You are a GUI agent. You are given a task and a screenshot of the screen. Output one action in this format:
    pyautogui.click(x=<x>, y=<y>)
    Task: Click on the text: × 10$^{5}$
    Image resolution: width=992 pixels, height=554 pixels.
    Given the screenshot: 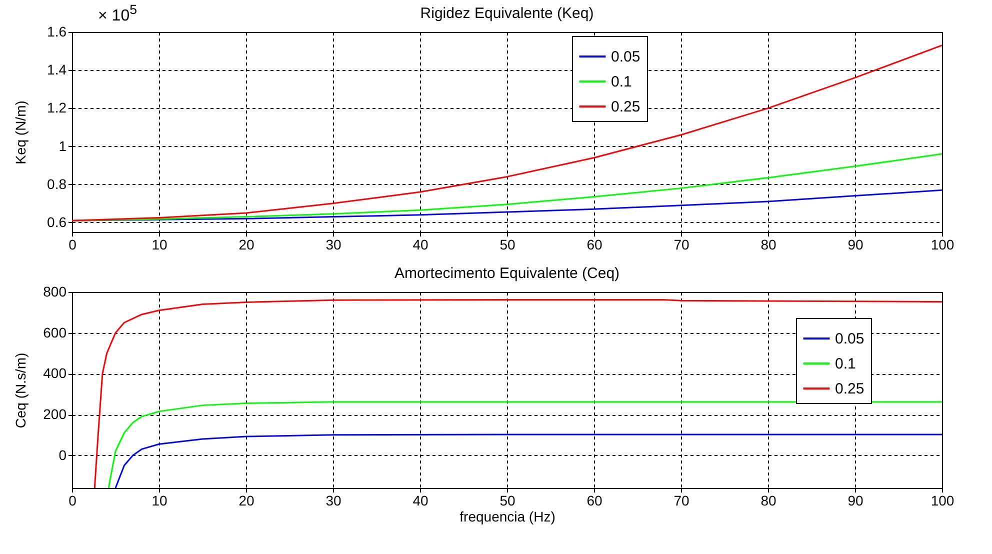 What is the action you would take?
    pyautogui.click(x=118, y=14)
    